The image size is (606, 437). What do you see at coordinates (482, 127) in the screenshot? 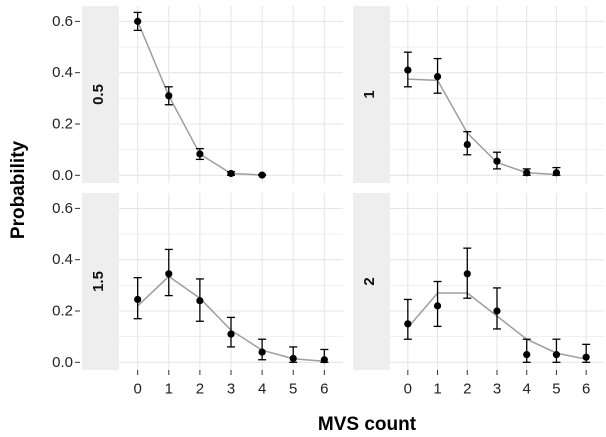
I see `fit-line` at bounding box center [482, 127].